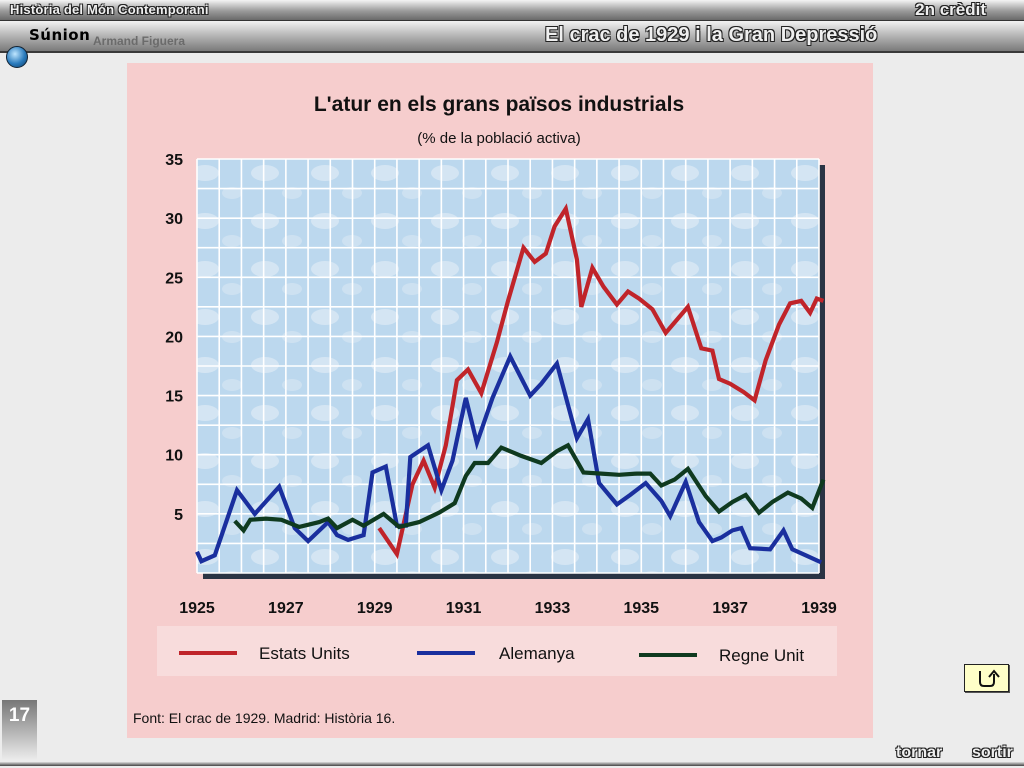 The width and height of the screenshot is (1024, 768). I want to click on y-tick-label: 5, so click(178, 515).